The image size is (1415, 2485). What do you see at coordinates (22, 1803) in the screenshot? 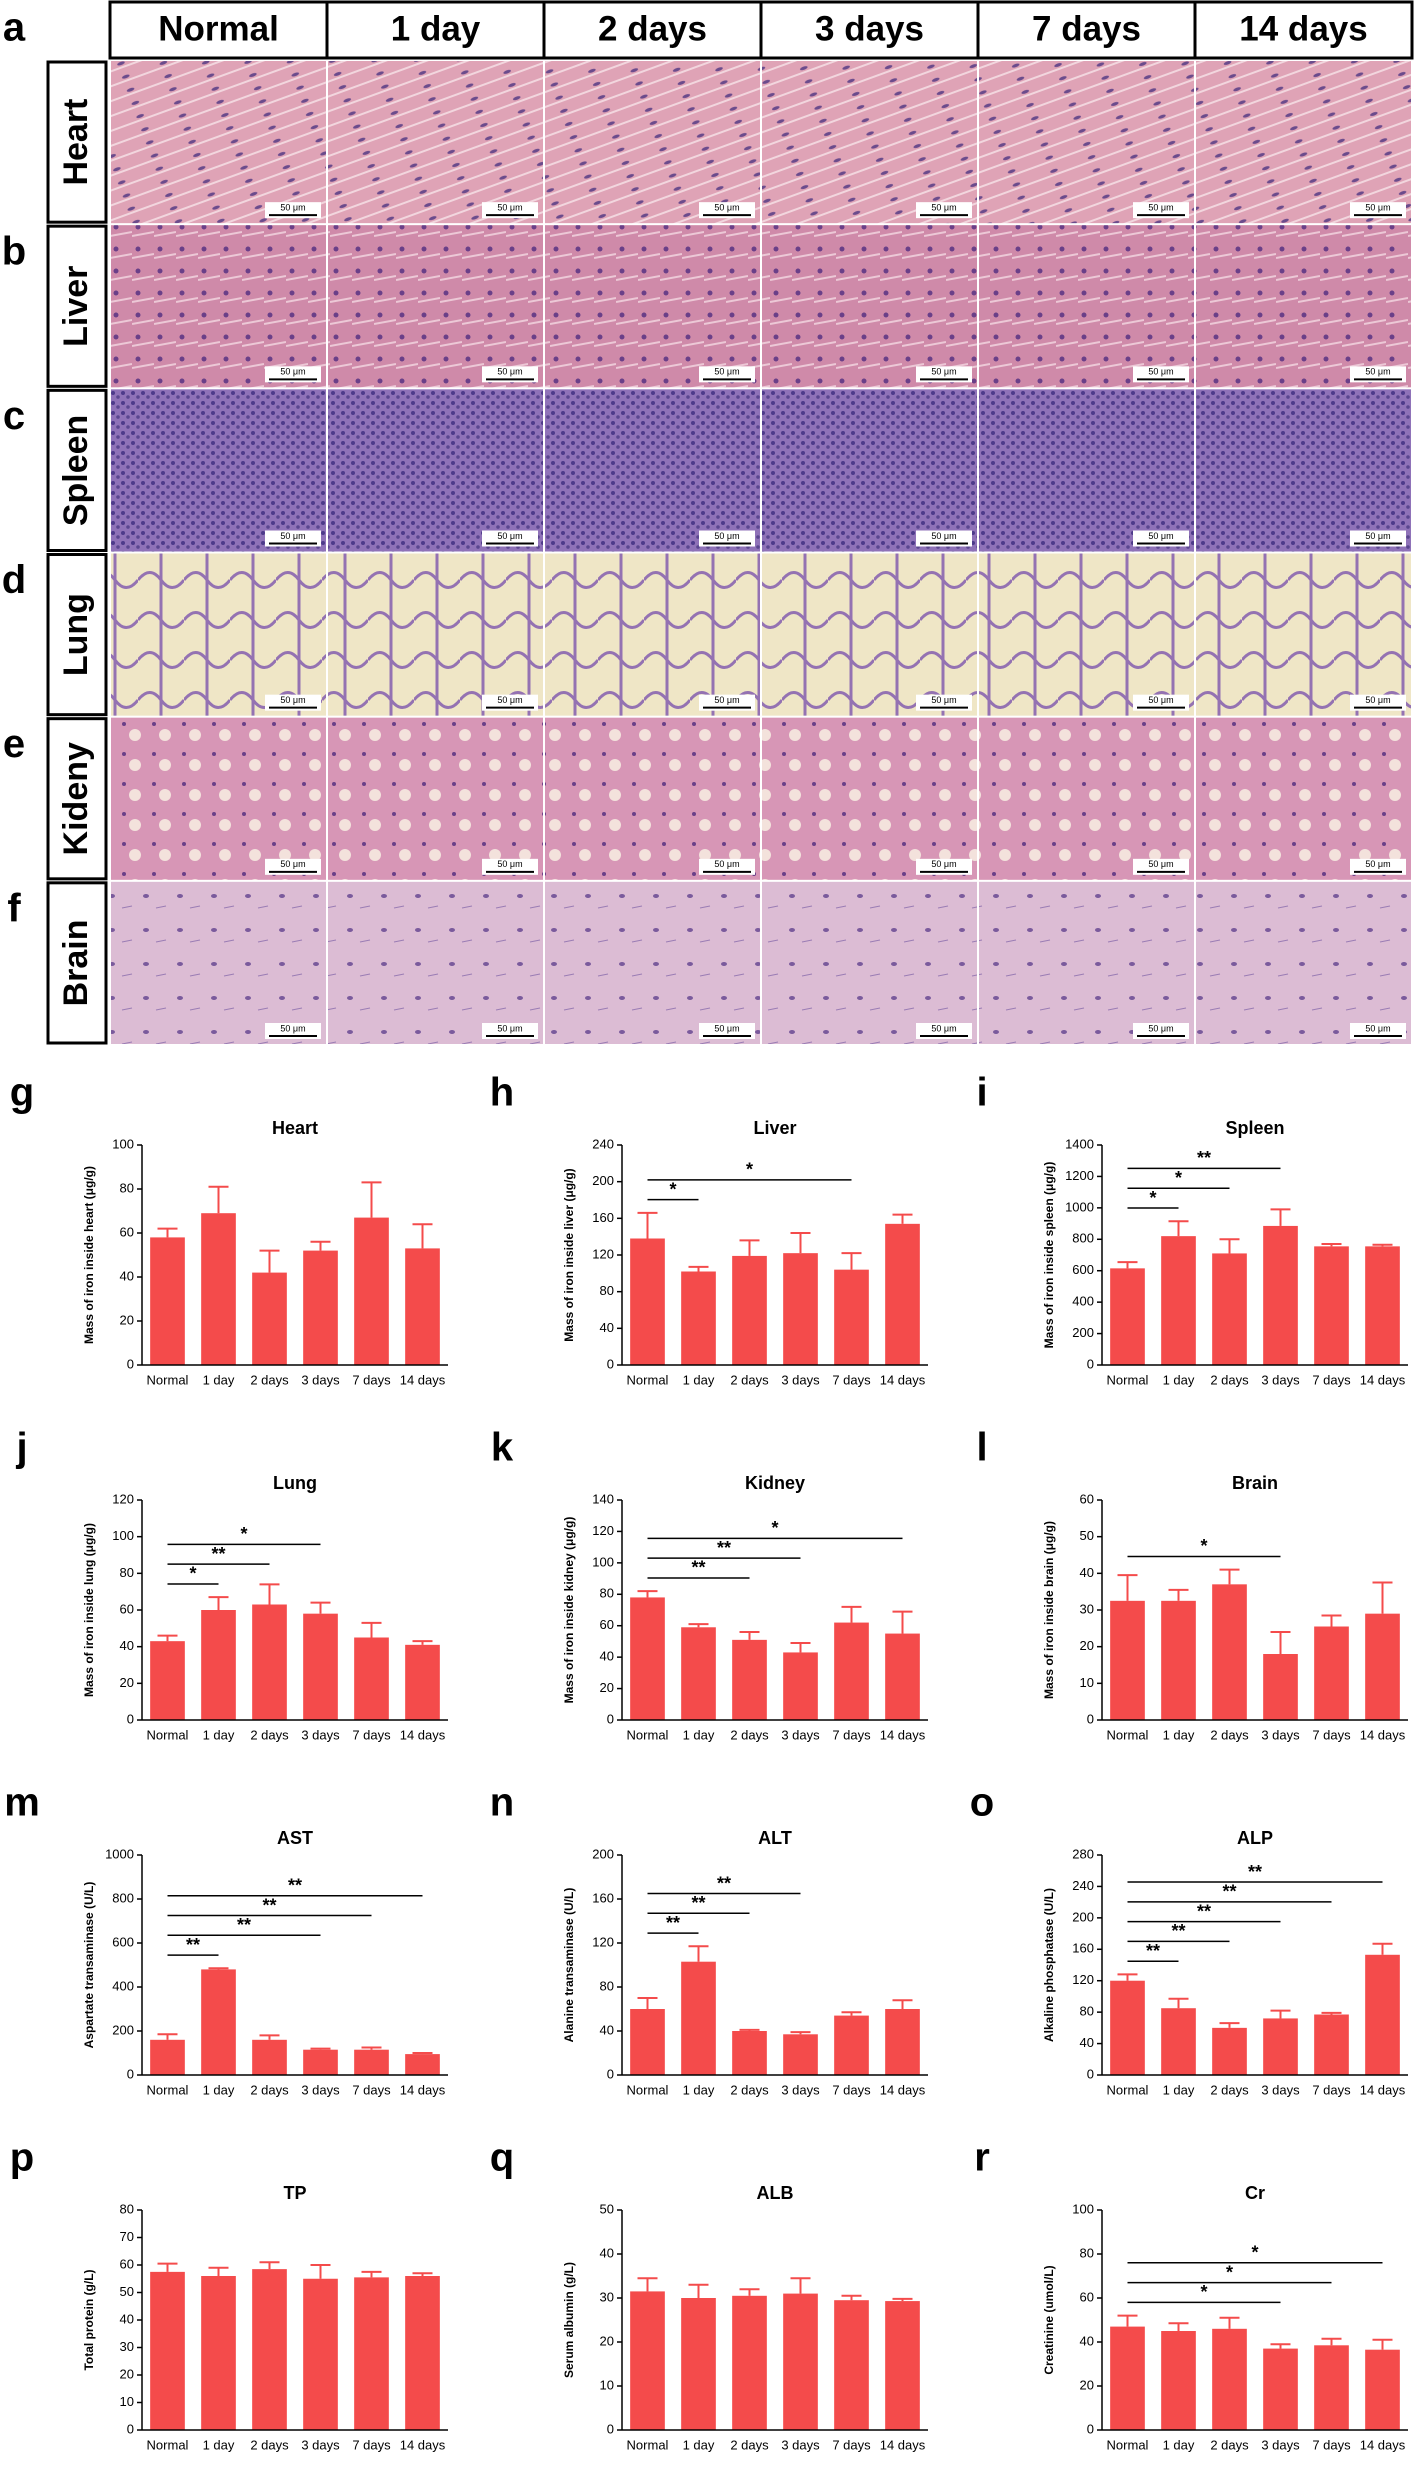
I see `panel-letter: m` at bounding box center [22, 1803].